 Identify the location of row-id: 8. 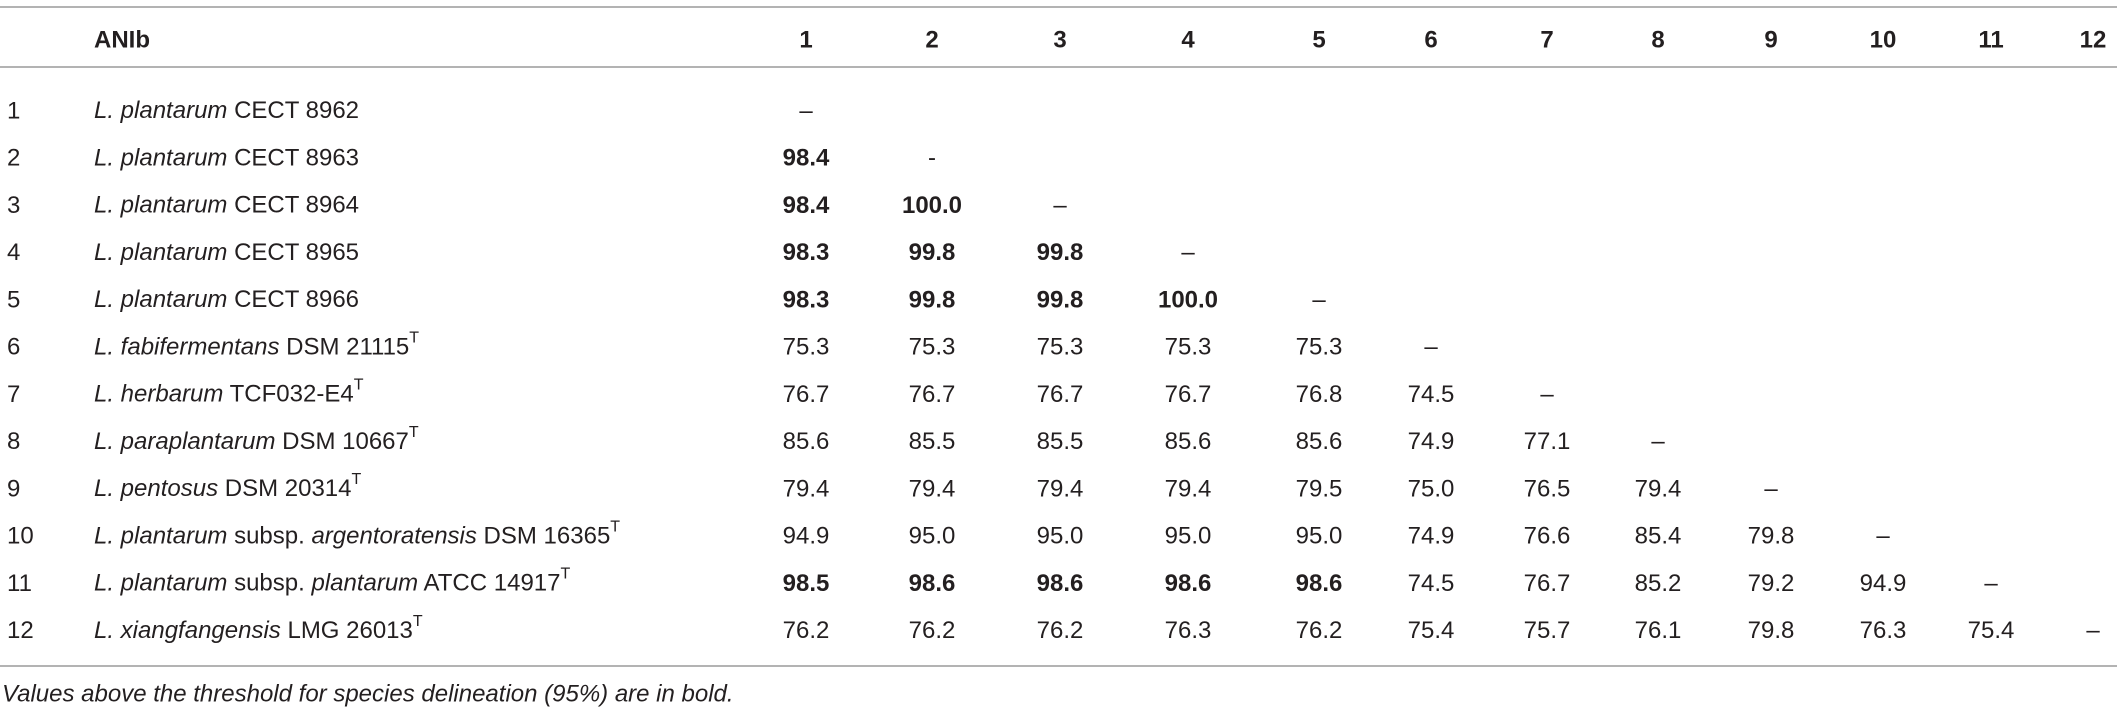
(13, 441).